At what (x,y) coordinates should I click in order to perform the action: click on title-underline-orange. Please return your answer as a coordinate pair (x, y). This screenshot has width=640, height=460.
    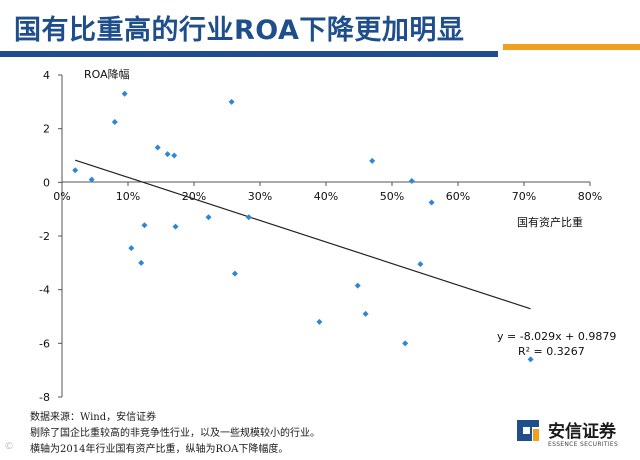
    Looking at the image, I should click on (571, 47).